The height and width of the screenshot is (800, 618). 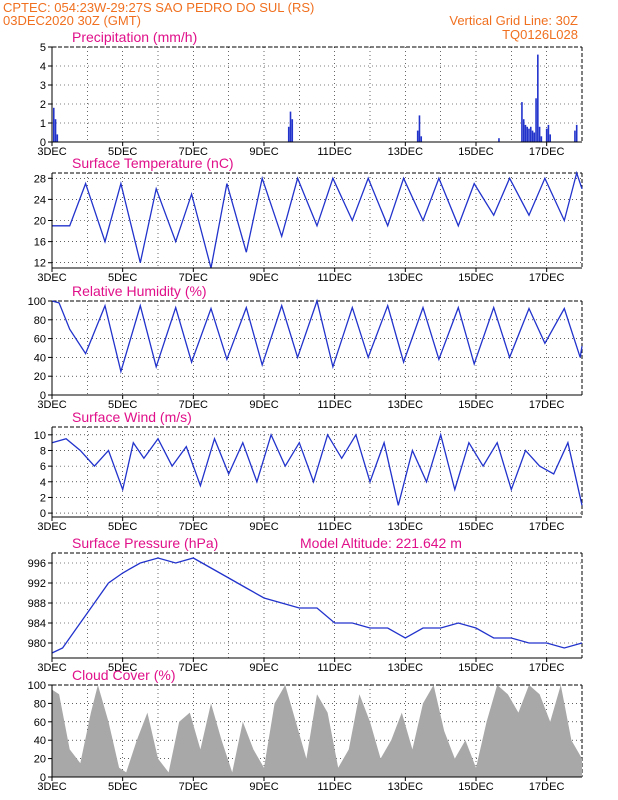 What do you see at coordinates (40, 179) in the screenshot?
I see `temperature-y-tick-label: 28` at bounding box center [40, 179].